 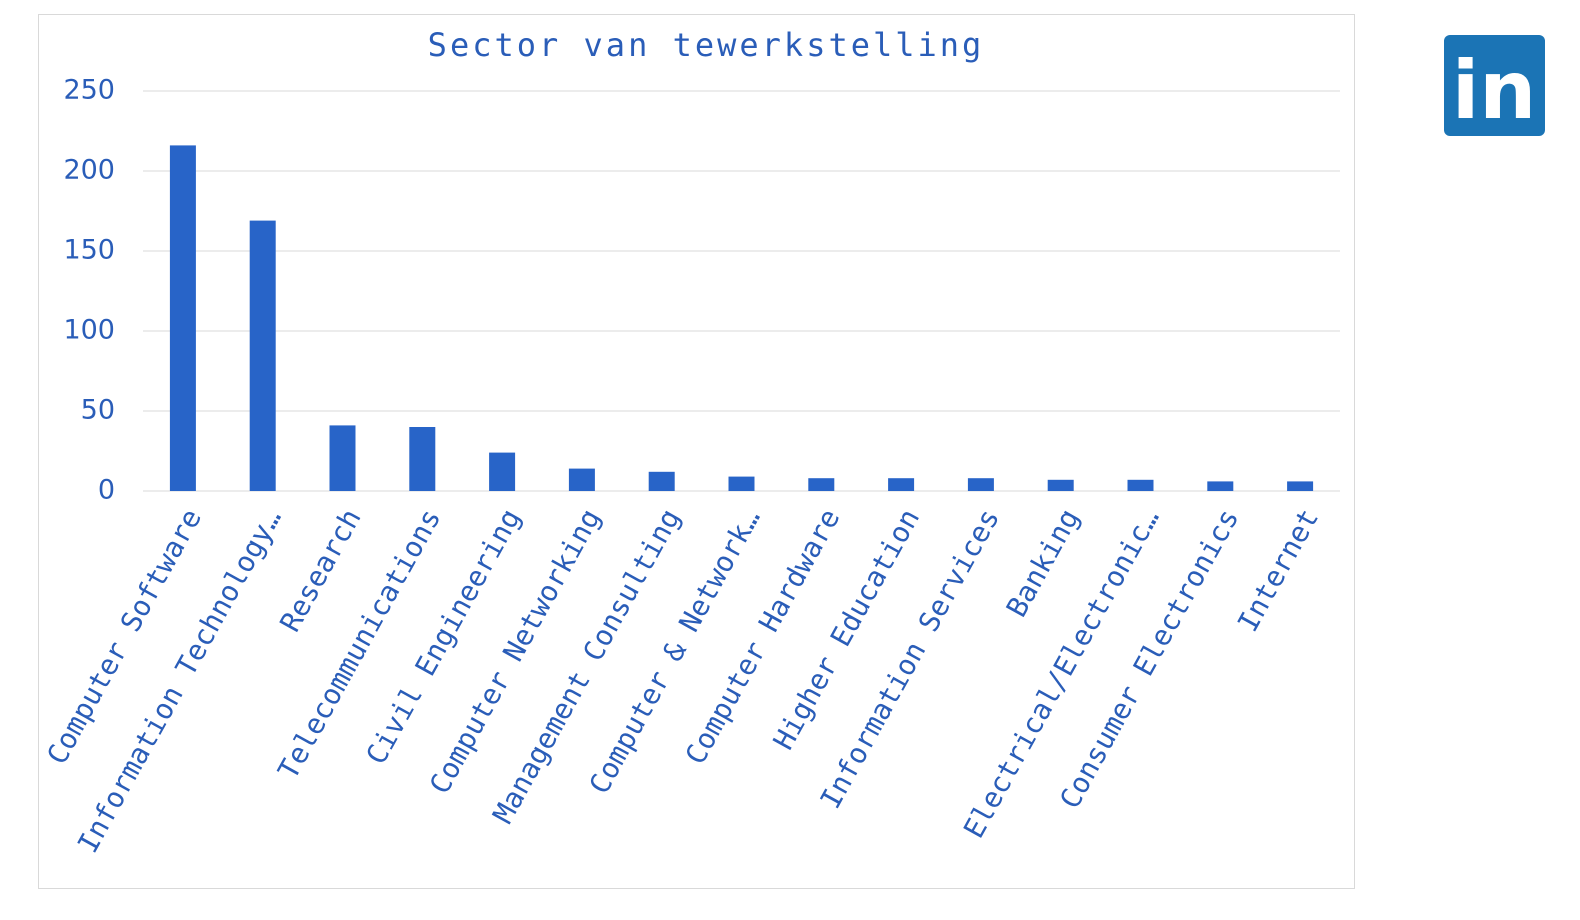 I want to click on chart-title: Sector van tewerkstelling, so click(x=706, y=45).